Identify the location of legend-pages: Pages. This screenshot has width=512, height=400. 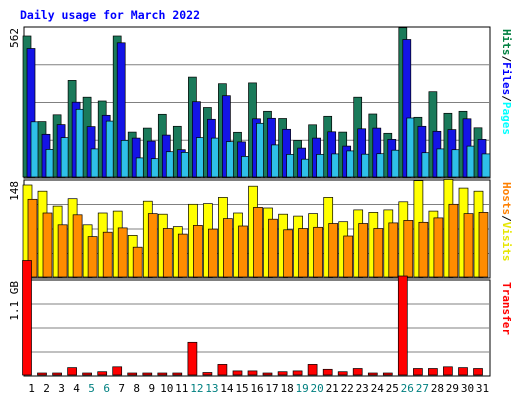
(506, 118).